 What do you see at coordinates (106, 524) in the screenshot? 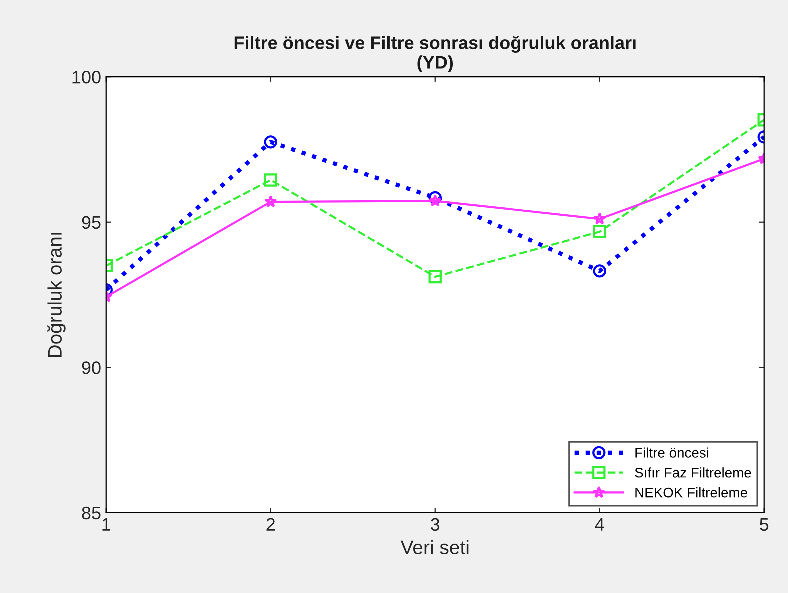
I see `x-tick-label: 1` at bounding box center [106, 524].